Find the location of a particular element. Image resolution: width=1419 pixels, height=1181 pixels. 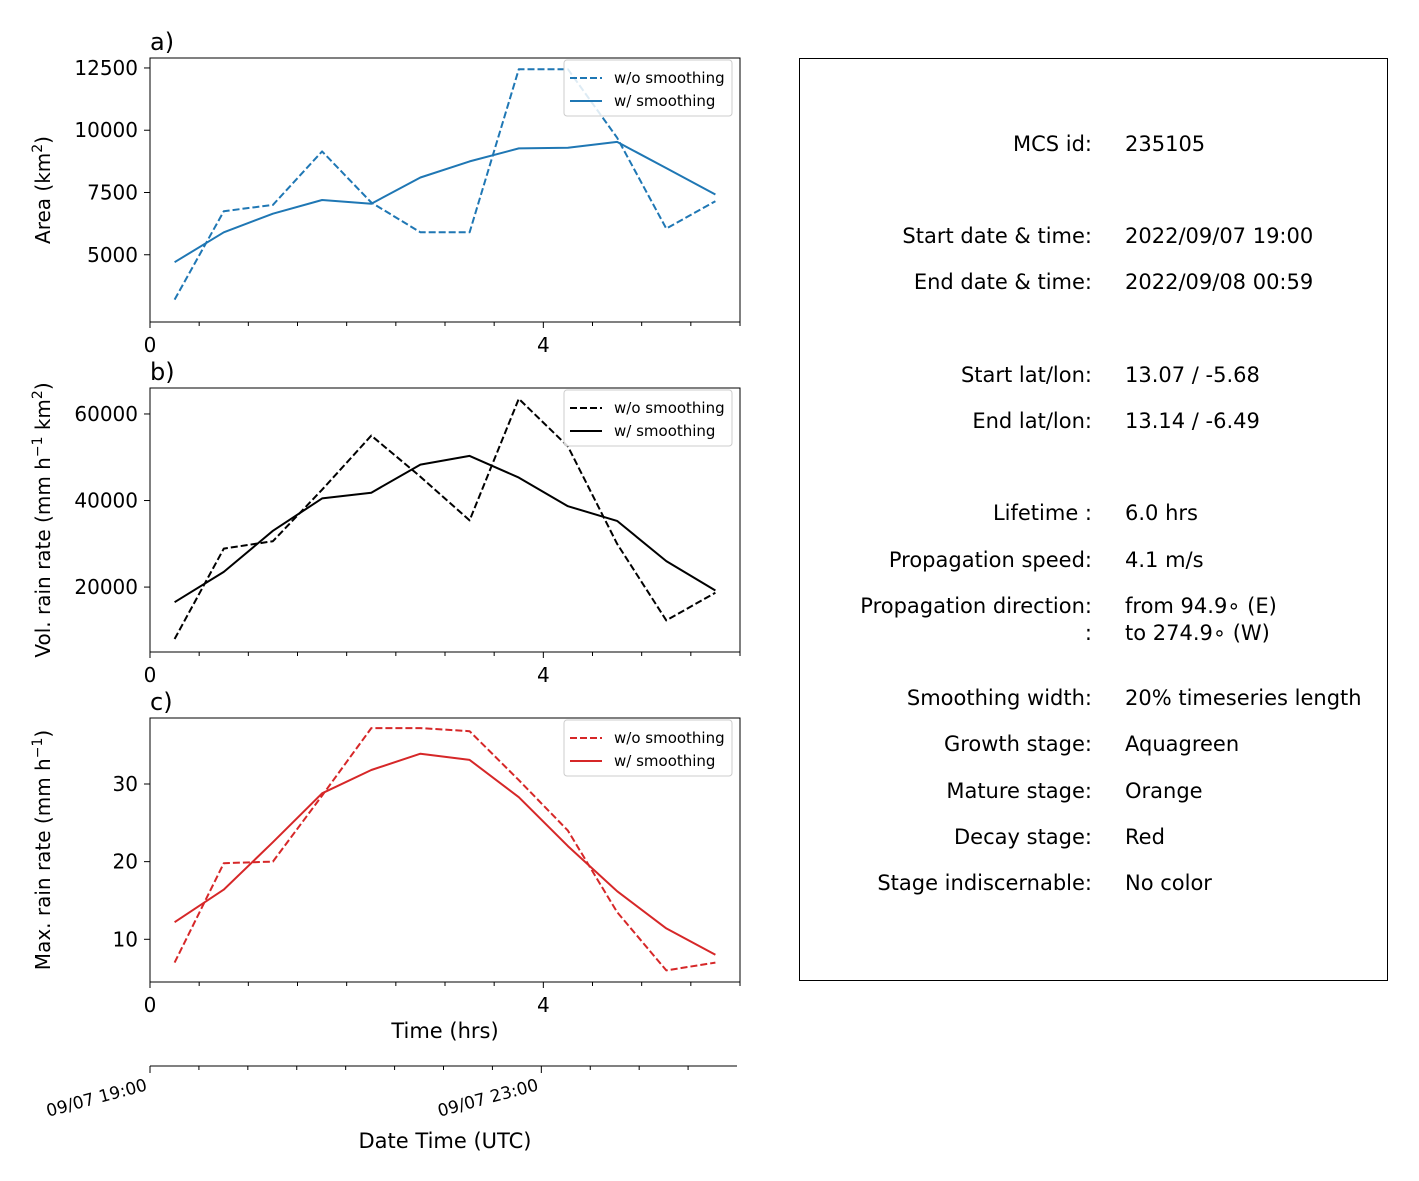

stage-indiscernable-label: Stage indiscernable: is located at coordinates (984, 883).